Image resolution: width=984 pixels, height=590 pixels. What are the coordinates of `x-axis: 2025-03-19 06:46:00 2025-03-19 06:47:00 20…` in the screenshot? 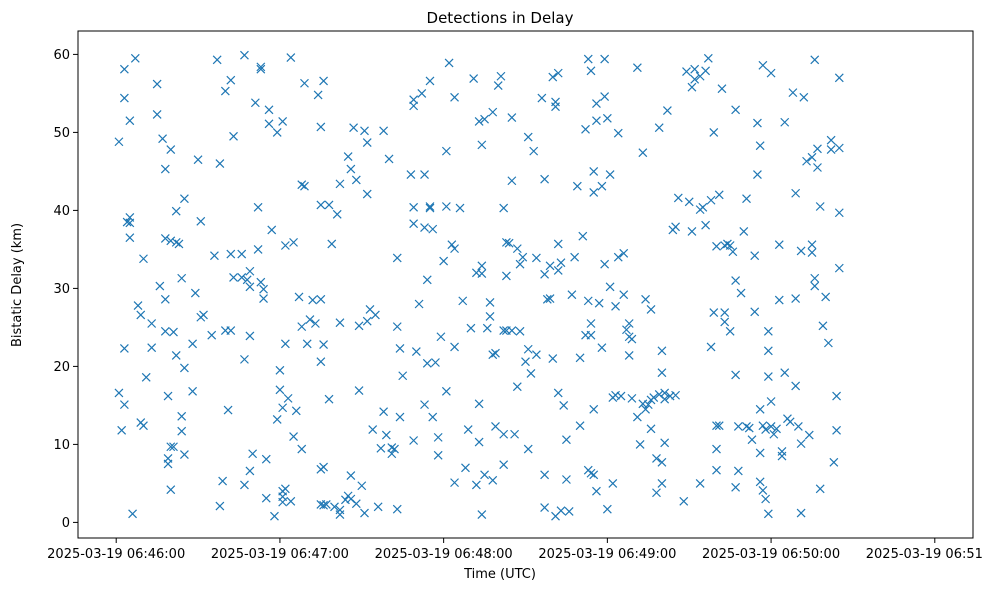 It's located at (515, 550).